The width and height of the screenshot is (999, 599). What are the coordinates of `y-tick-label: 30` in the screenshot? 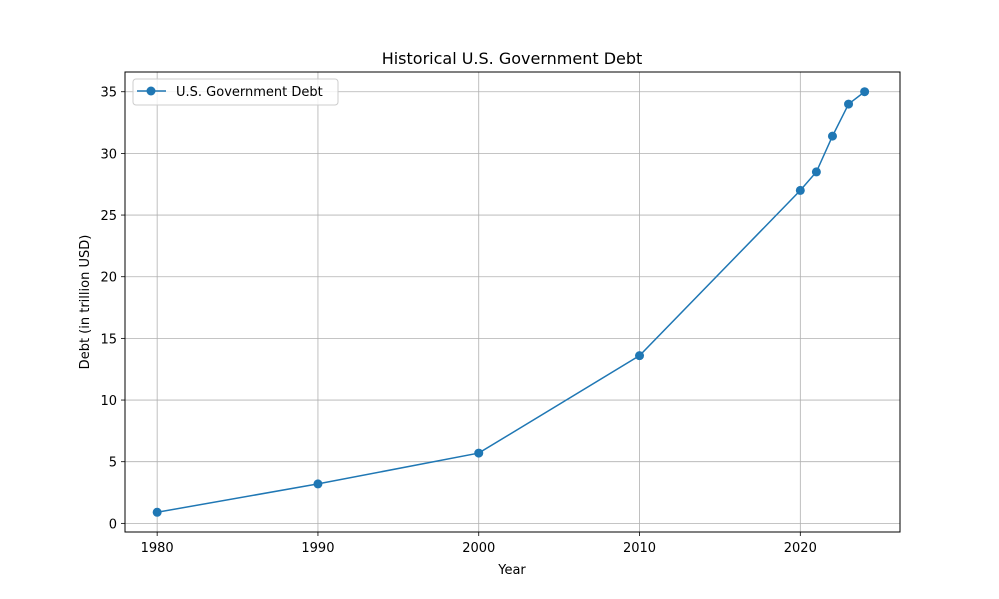 It's located at (108, 154).